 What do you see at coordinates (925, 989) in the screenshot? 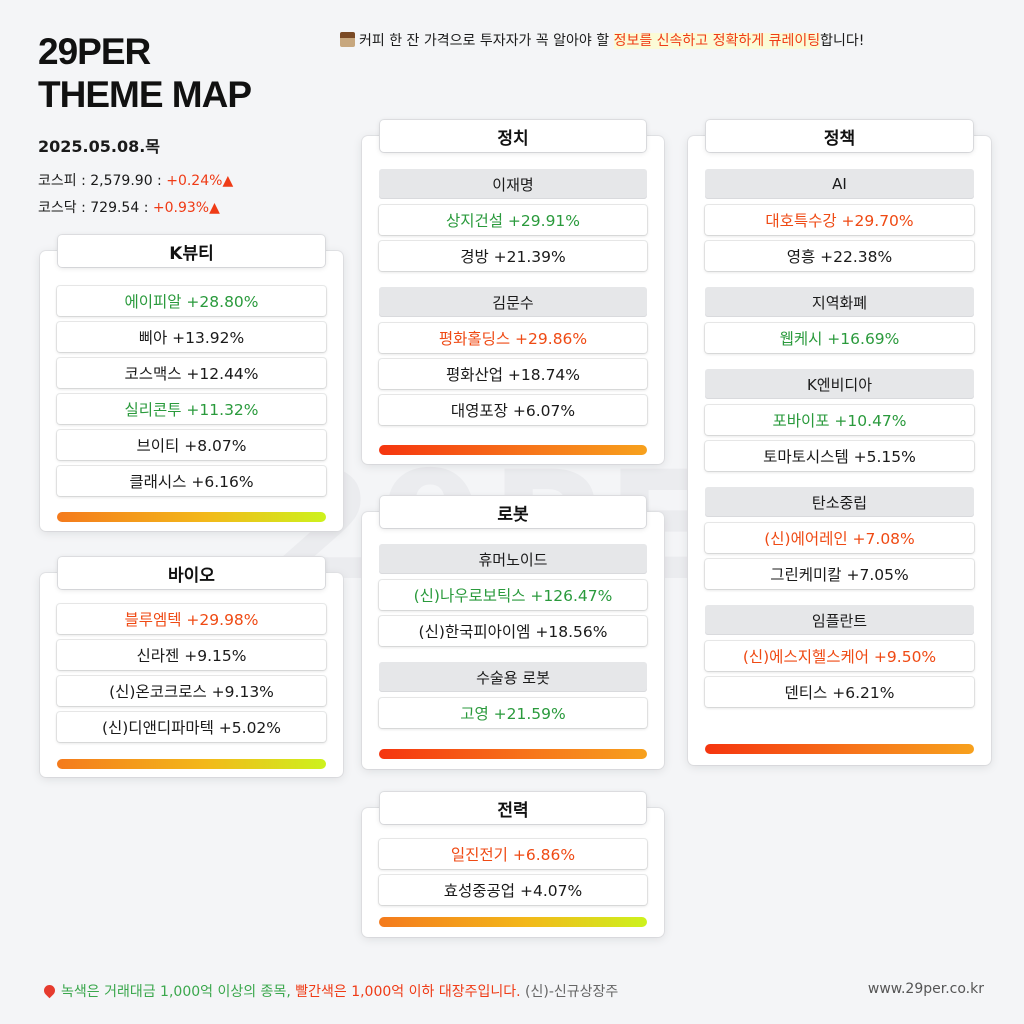
I see `website-url: www.29per.co.kr` at bounding box center [925, 989].